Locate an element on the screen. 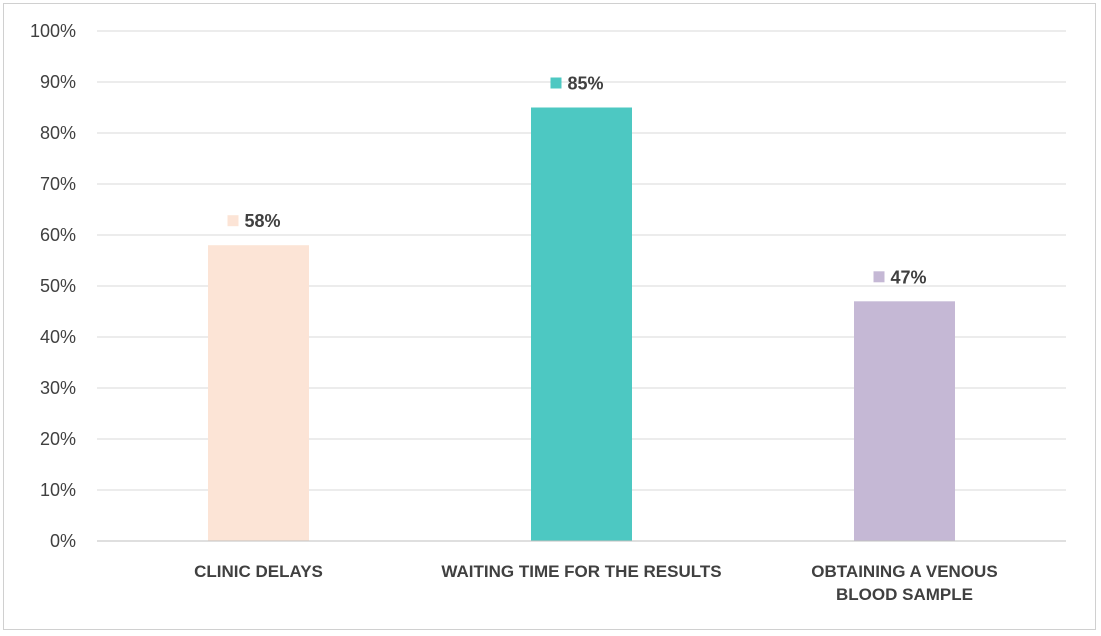 The width and height of the screenshot is (1101, 636). y-tick-label: 70% is located at coordinates (58, 184).